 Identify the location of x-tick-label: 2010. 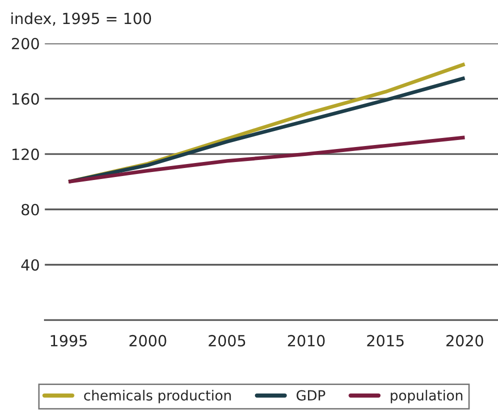
(306, 340).